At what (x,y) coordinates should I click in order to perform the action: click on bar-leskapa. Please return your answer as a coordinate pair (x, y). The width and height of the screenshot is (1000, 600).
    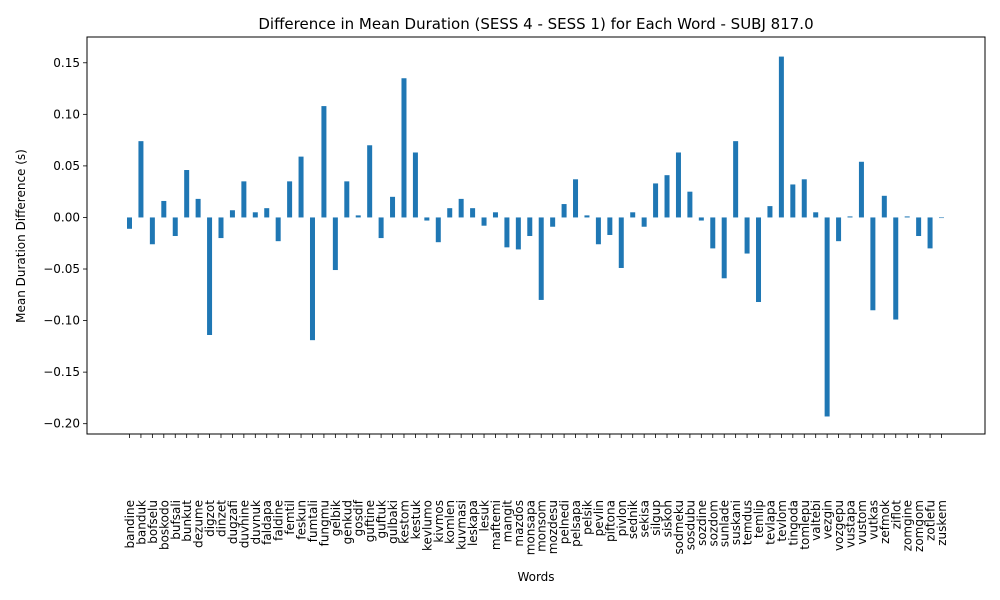
    Looking at the image, I should click on (473, 213).